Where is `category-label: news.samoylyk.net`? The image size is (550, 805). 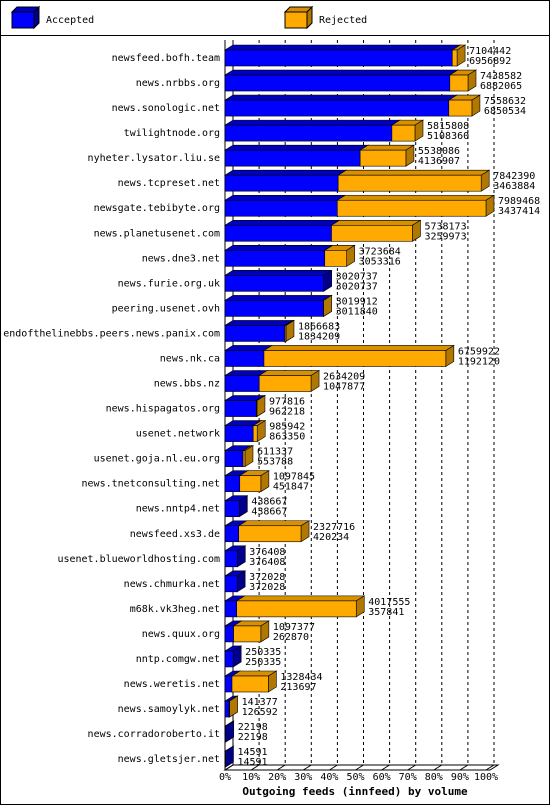 category-label: news.samoylyk.net is located at coordinates (169, 709).